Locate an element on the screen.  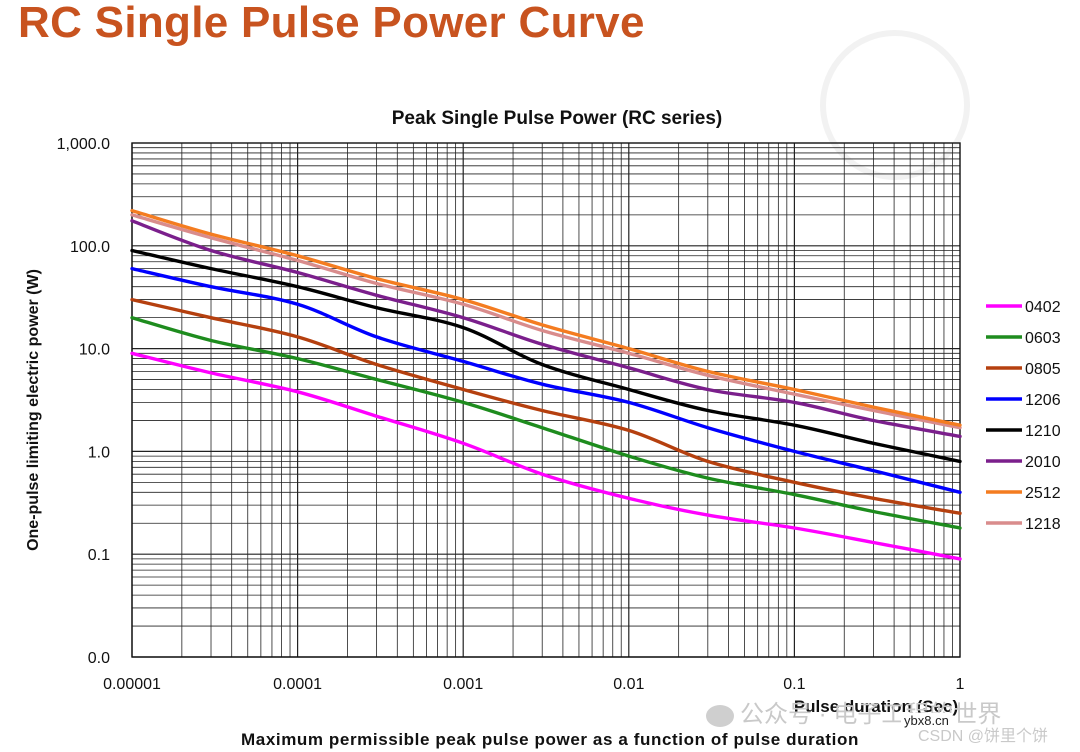
legend-label-1218: 1218 is located at coordinates (1043, 524).